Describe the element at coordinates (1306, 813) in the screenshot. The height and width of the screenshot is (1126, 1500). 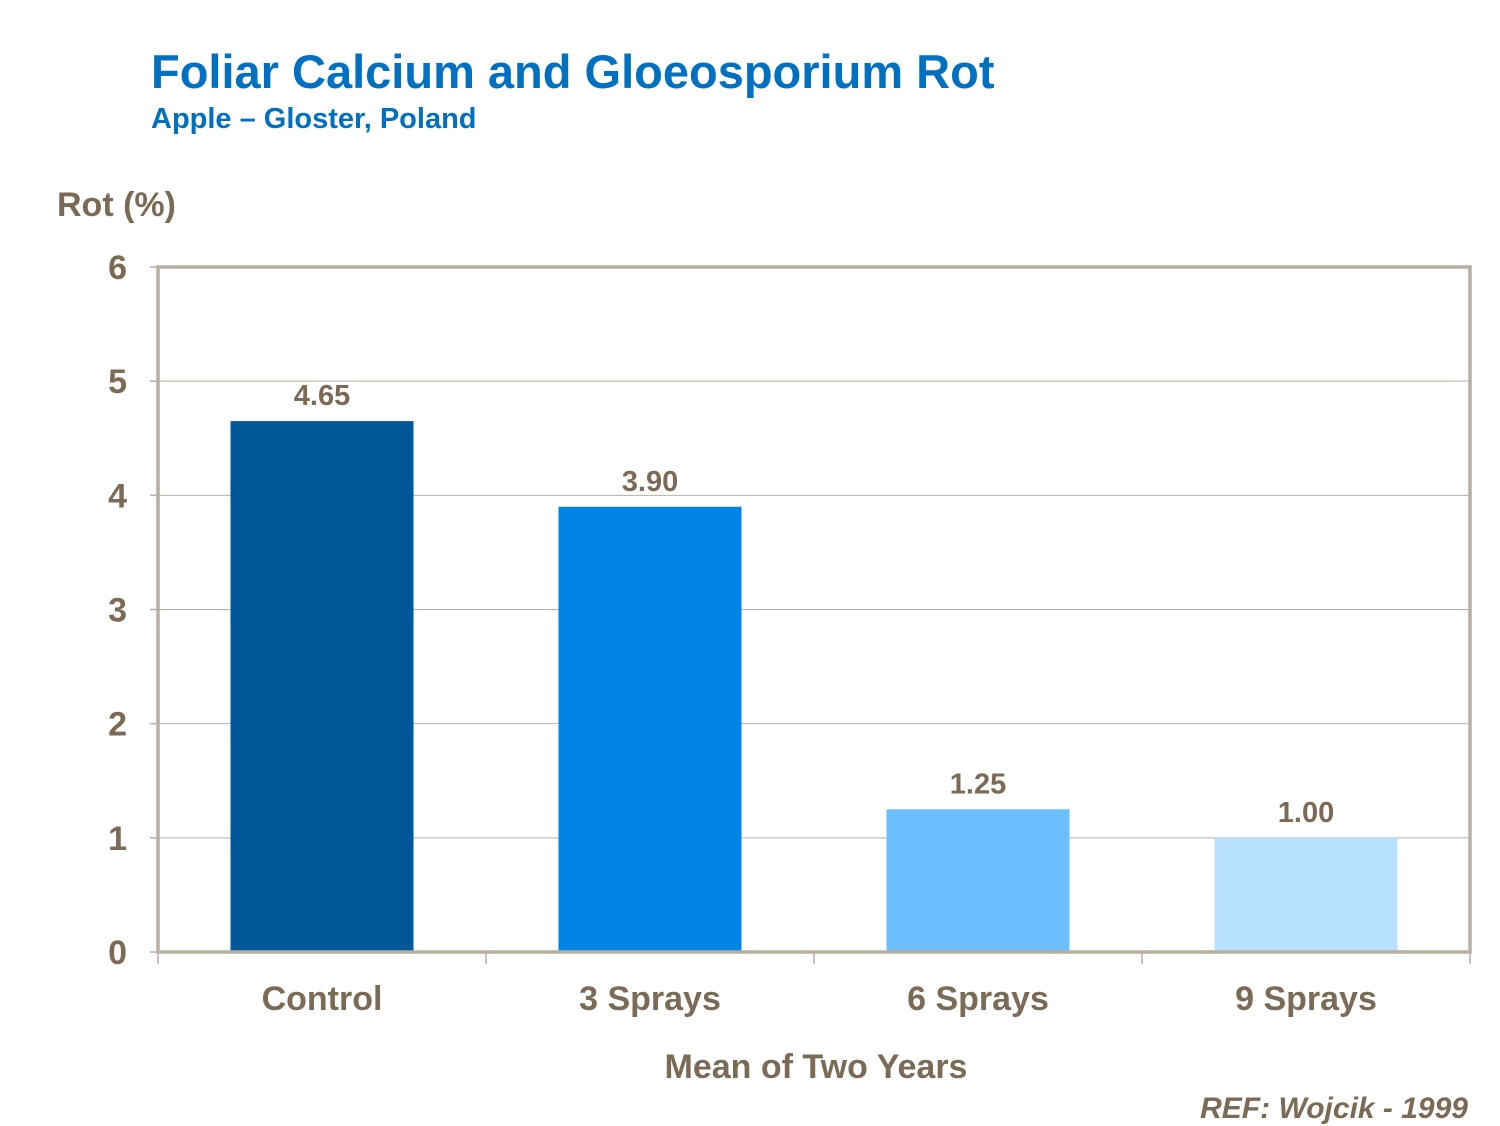
I see `data-label: 1.00` at that location.